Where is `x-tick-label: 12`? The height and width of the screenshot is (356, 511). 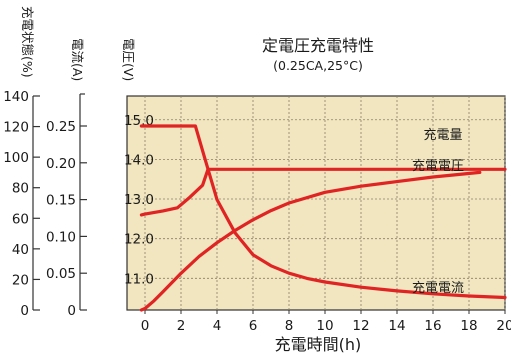 x-tick-label: 12 is located at coordinates (360, 326).